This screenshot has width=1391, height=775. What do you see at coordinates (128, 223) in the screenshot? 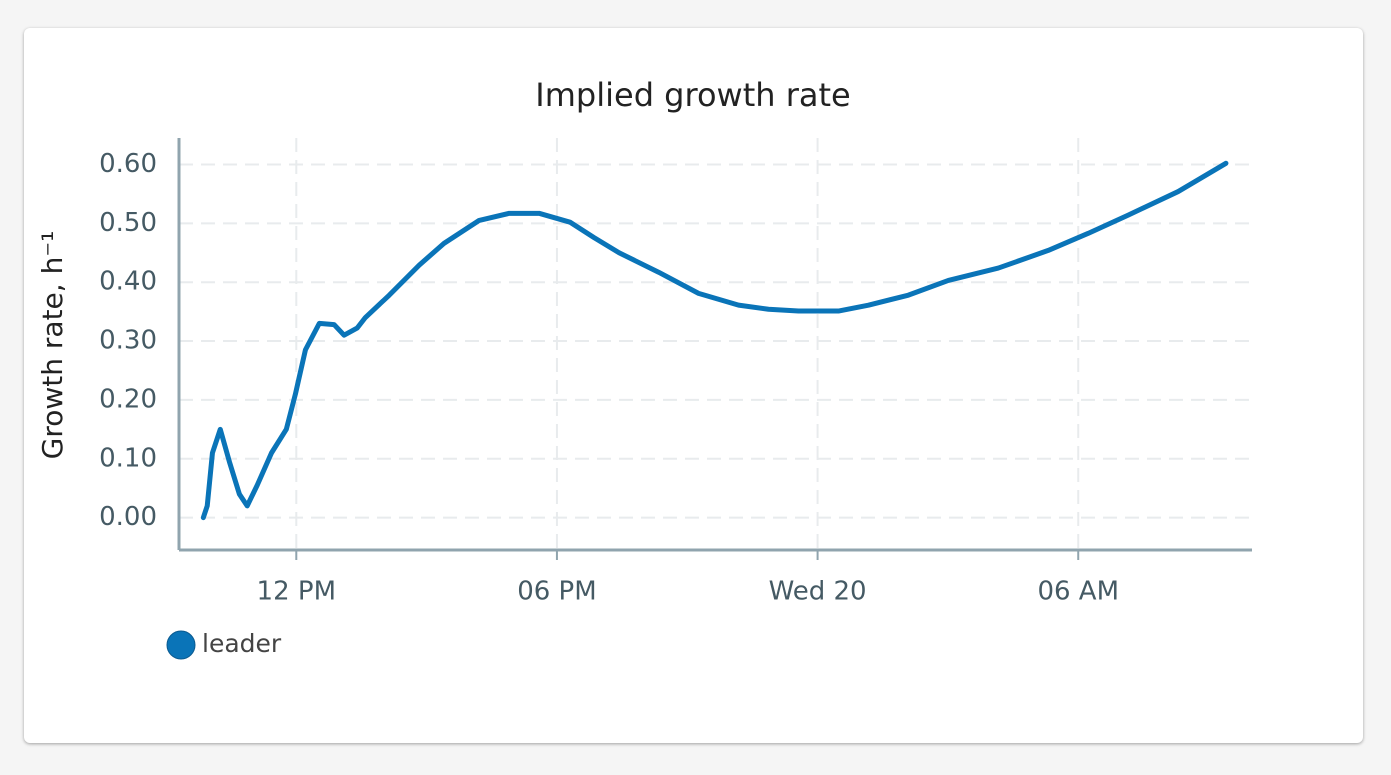
I see `y-tick-label: 0.50` at bounding box center [128, 223].